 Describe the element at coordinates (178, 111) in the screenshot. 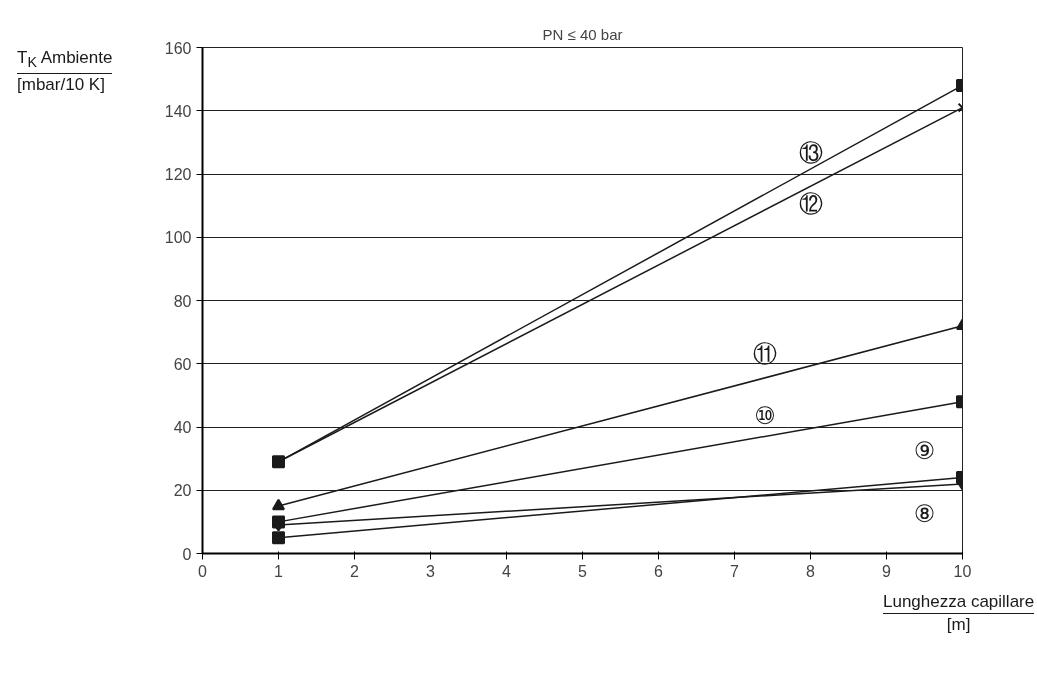

I see `y-tick-label: 140` at that location.